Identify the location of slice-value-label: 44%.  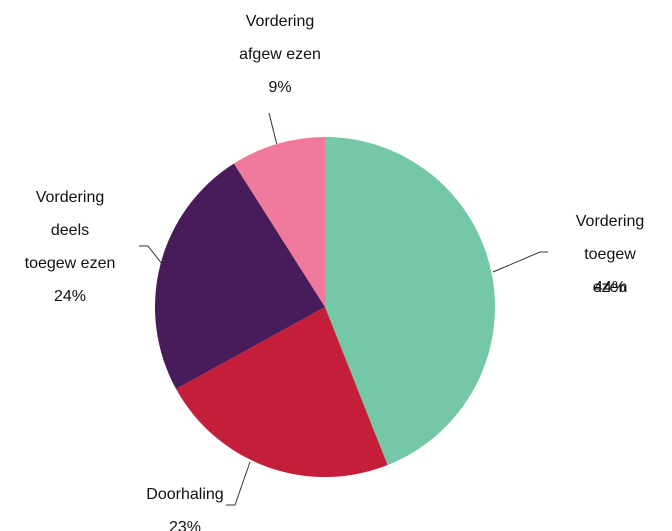
(610, 287).